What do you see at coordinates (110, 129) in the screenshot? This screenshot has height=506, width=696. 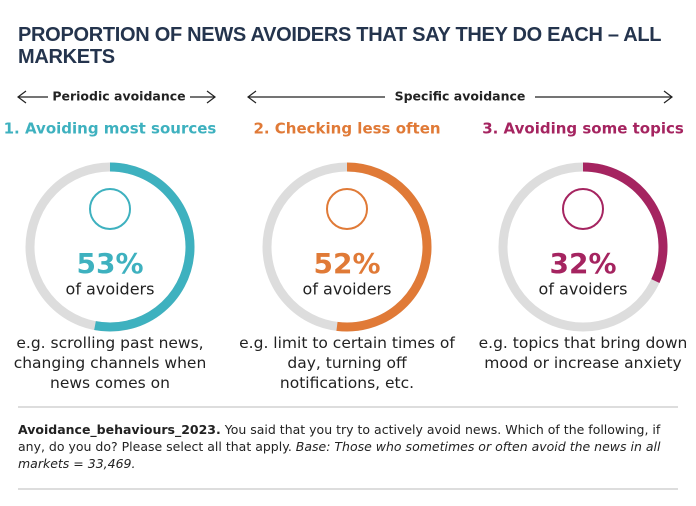 I see `category-label: 1. Avoiding most sources` at bounding box center [110, 129].